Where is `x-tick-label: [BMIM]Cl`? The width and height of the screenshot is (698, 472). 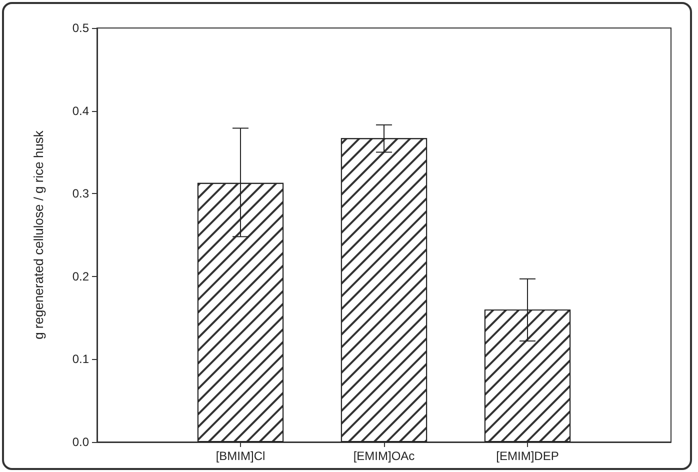 x-tick-label: [BMIM]Cl is located at coordinates (241, 456).